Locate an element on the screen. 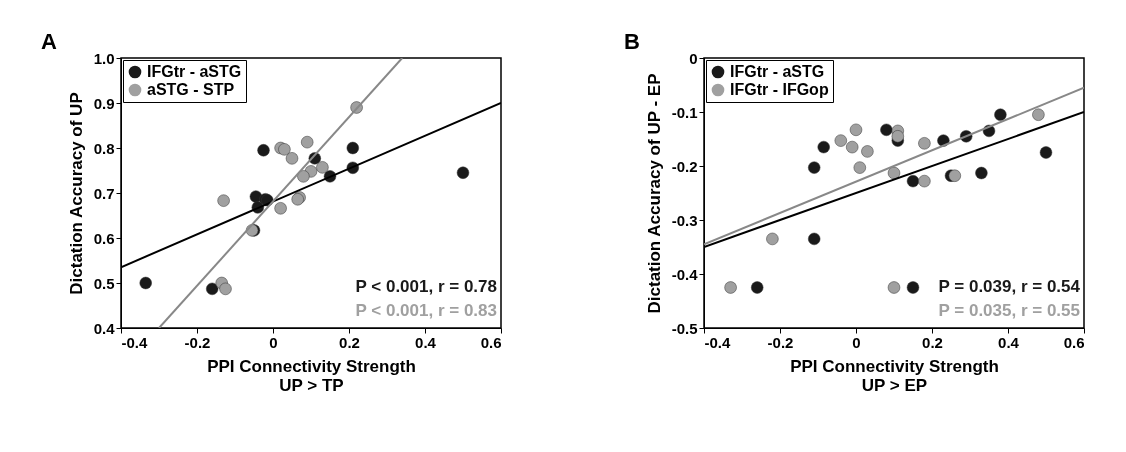  text: A is located at coordinates (49, 41).